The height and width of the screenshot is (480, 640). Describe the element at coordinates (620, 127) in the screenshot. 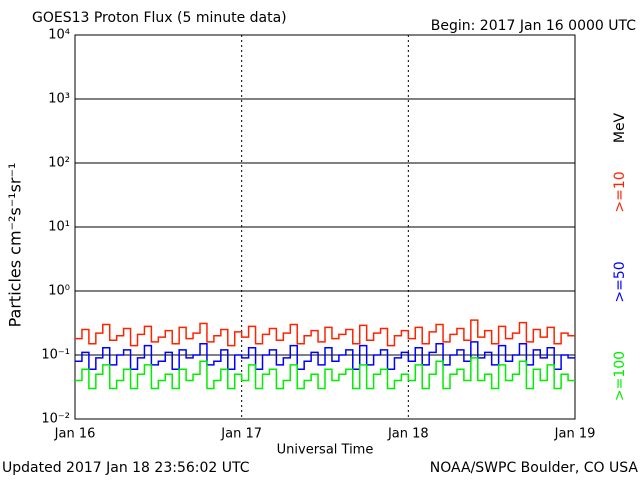

I see `legend-unit: MeV` at that location.